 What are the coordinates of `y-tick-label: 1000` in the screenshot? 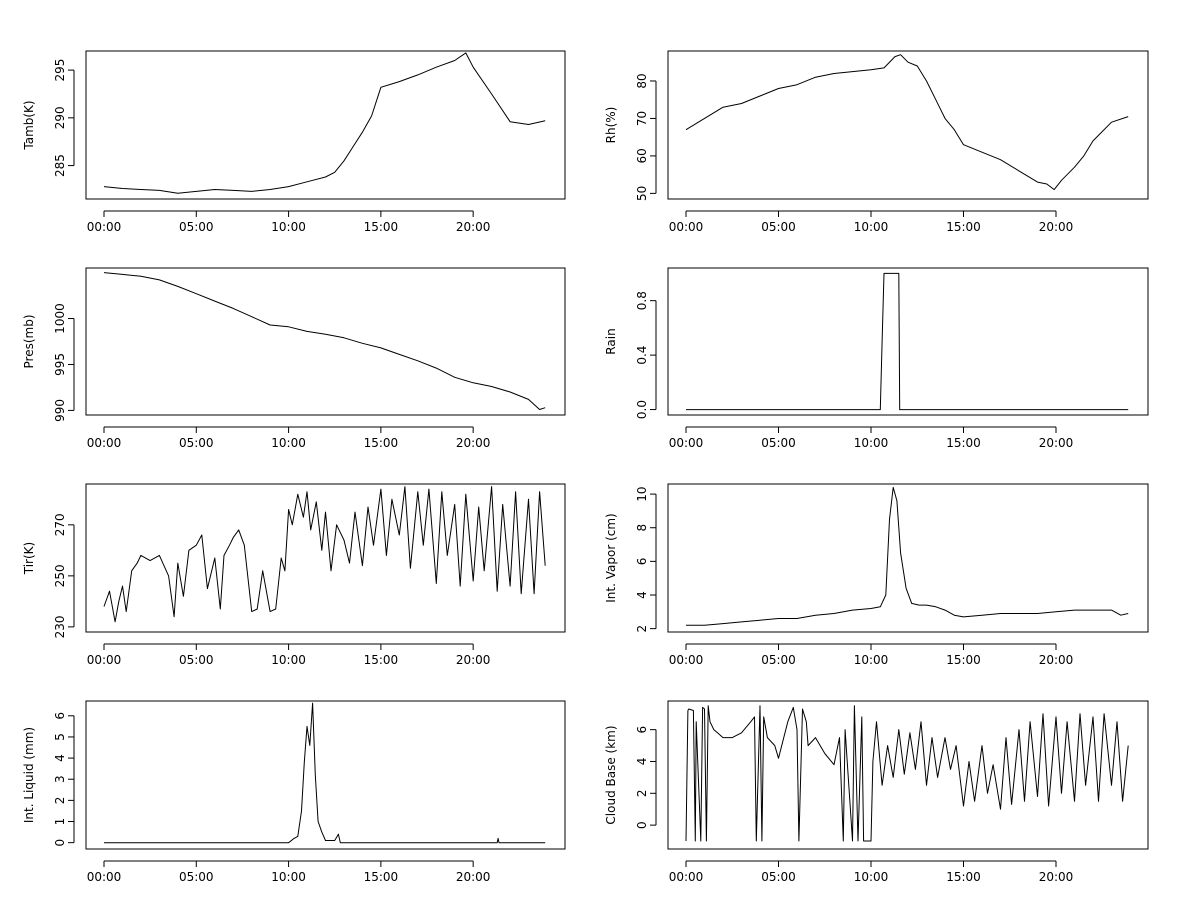 It's located at (60, 318).